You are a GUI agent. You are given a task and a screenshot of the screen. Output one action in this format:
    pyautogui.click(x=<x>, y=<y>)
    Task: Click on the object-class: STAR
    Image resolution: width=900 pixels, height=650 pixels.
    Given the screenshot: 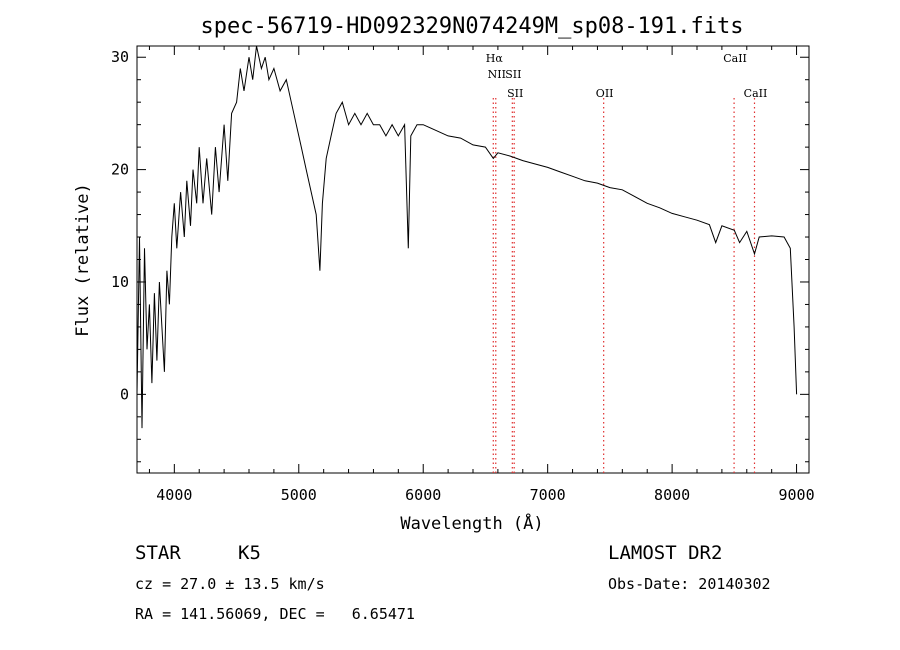 What is the action you would take?
    pyautogui.click(x=158, y=553)
    